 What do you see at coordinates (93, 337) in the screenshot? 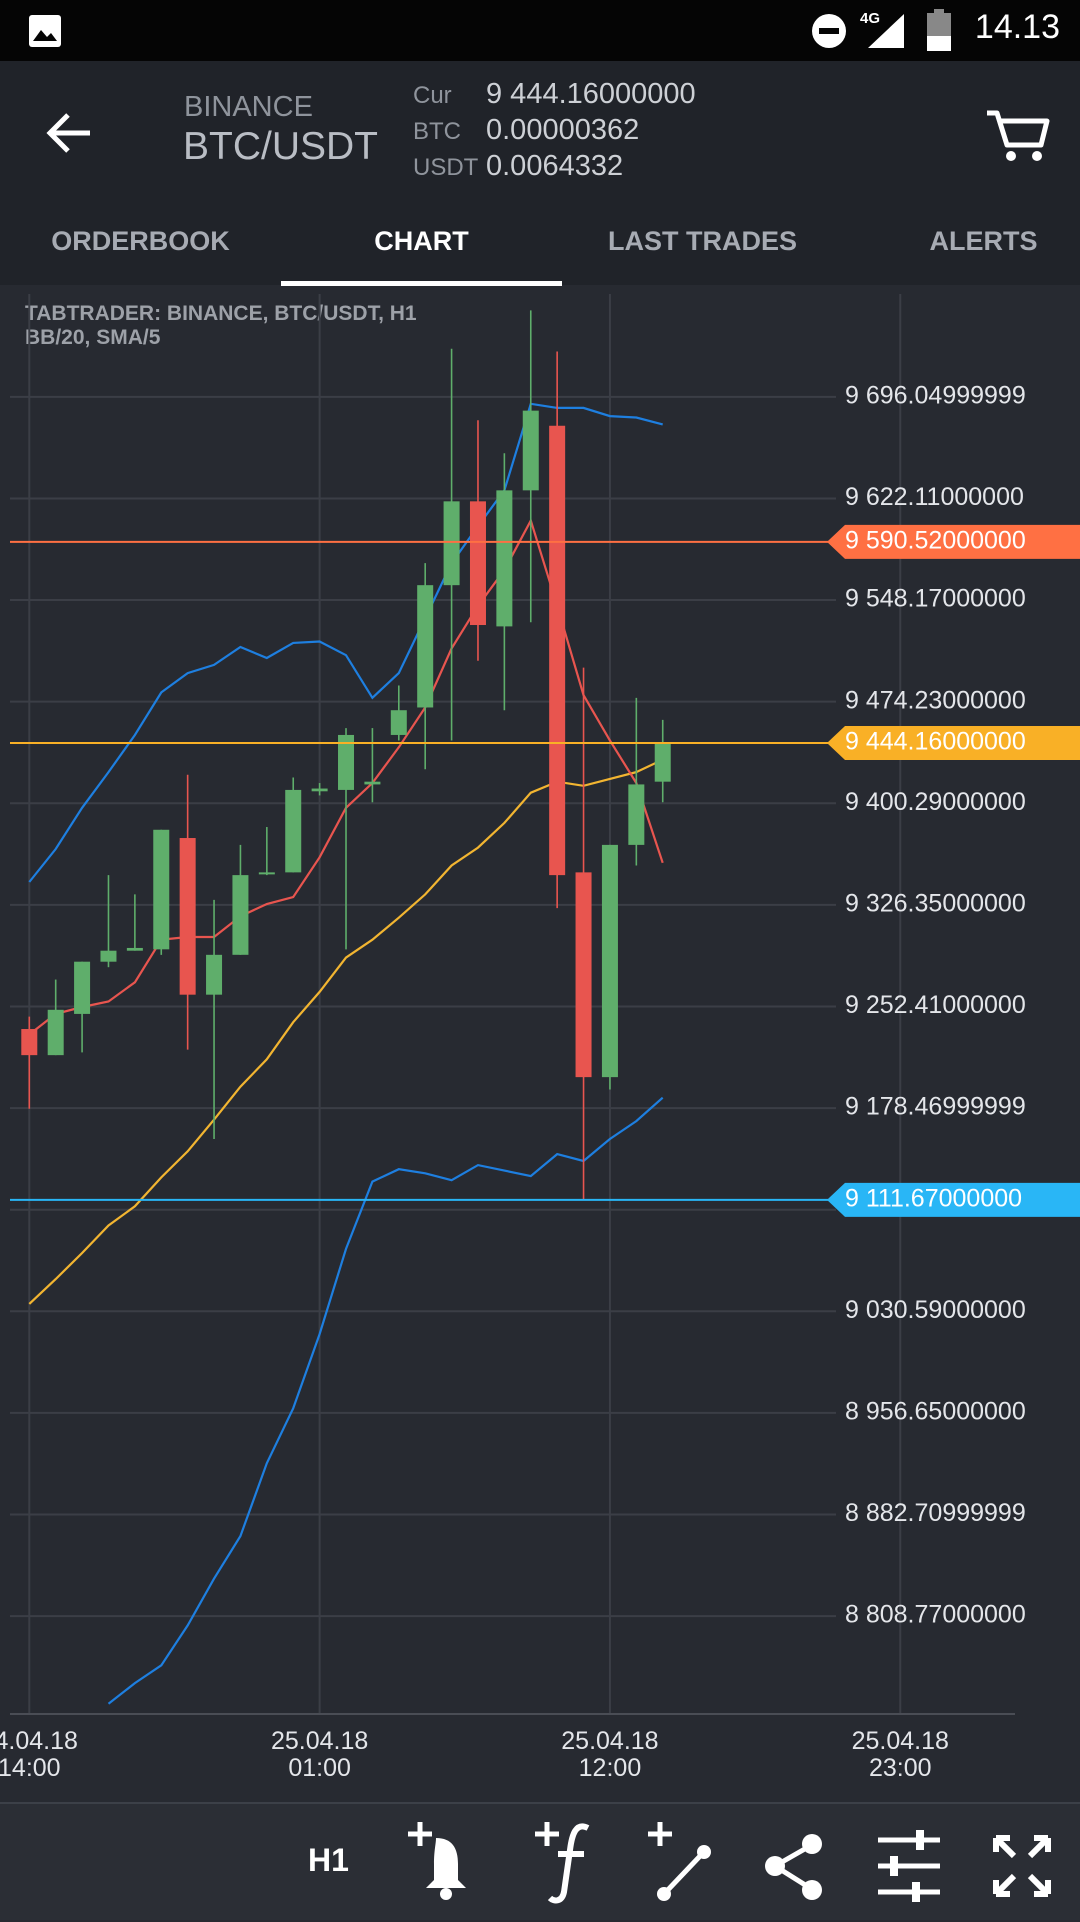
I see `chart-subtitle: BB/20, SMA/5` at bounding box center [93, 337].